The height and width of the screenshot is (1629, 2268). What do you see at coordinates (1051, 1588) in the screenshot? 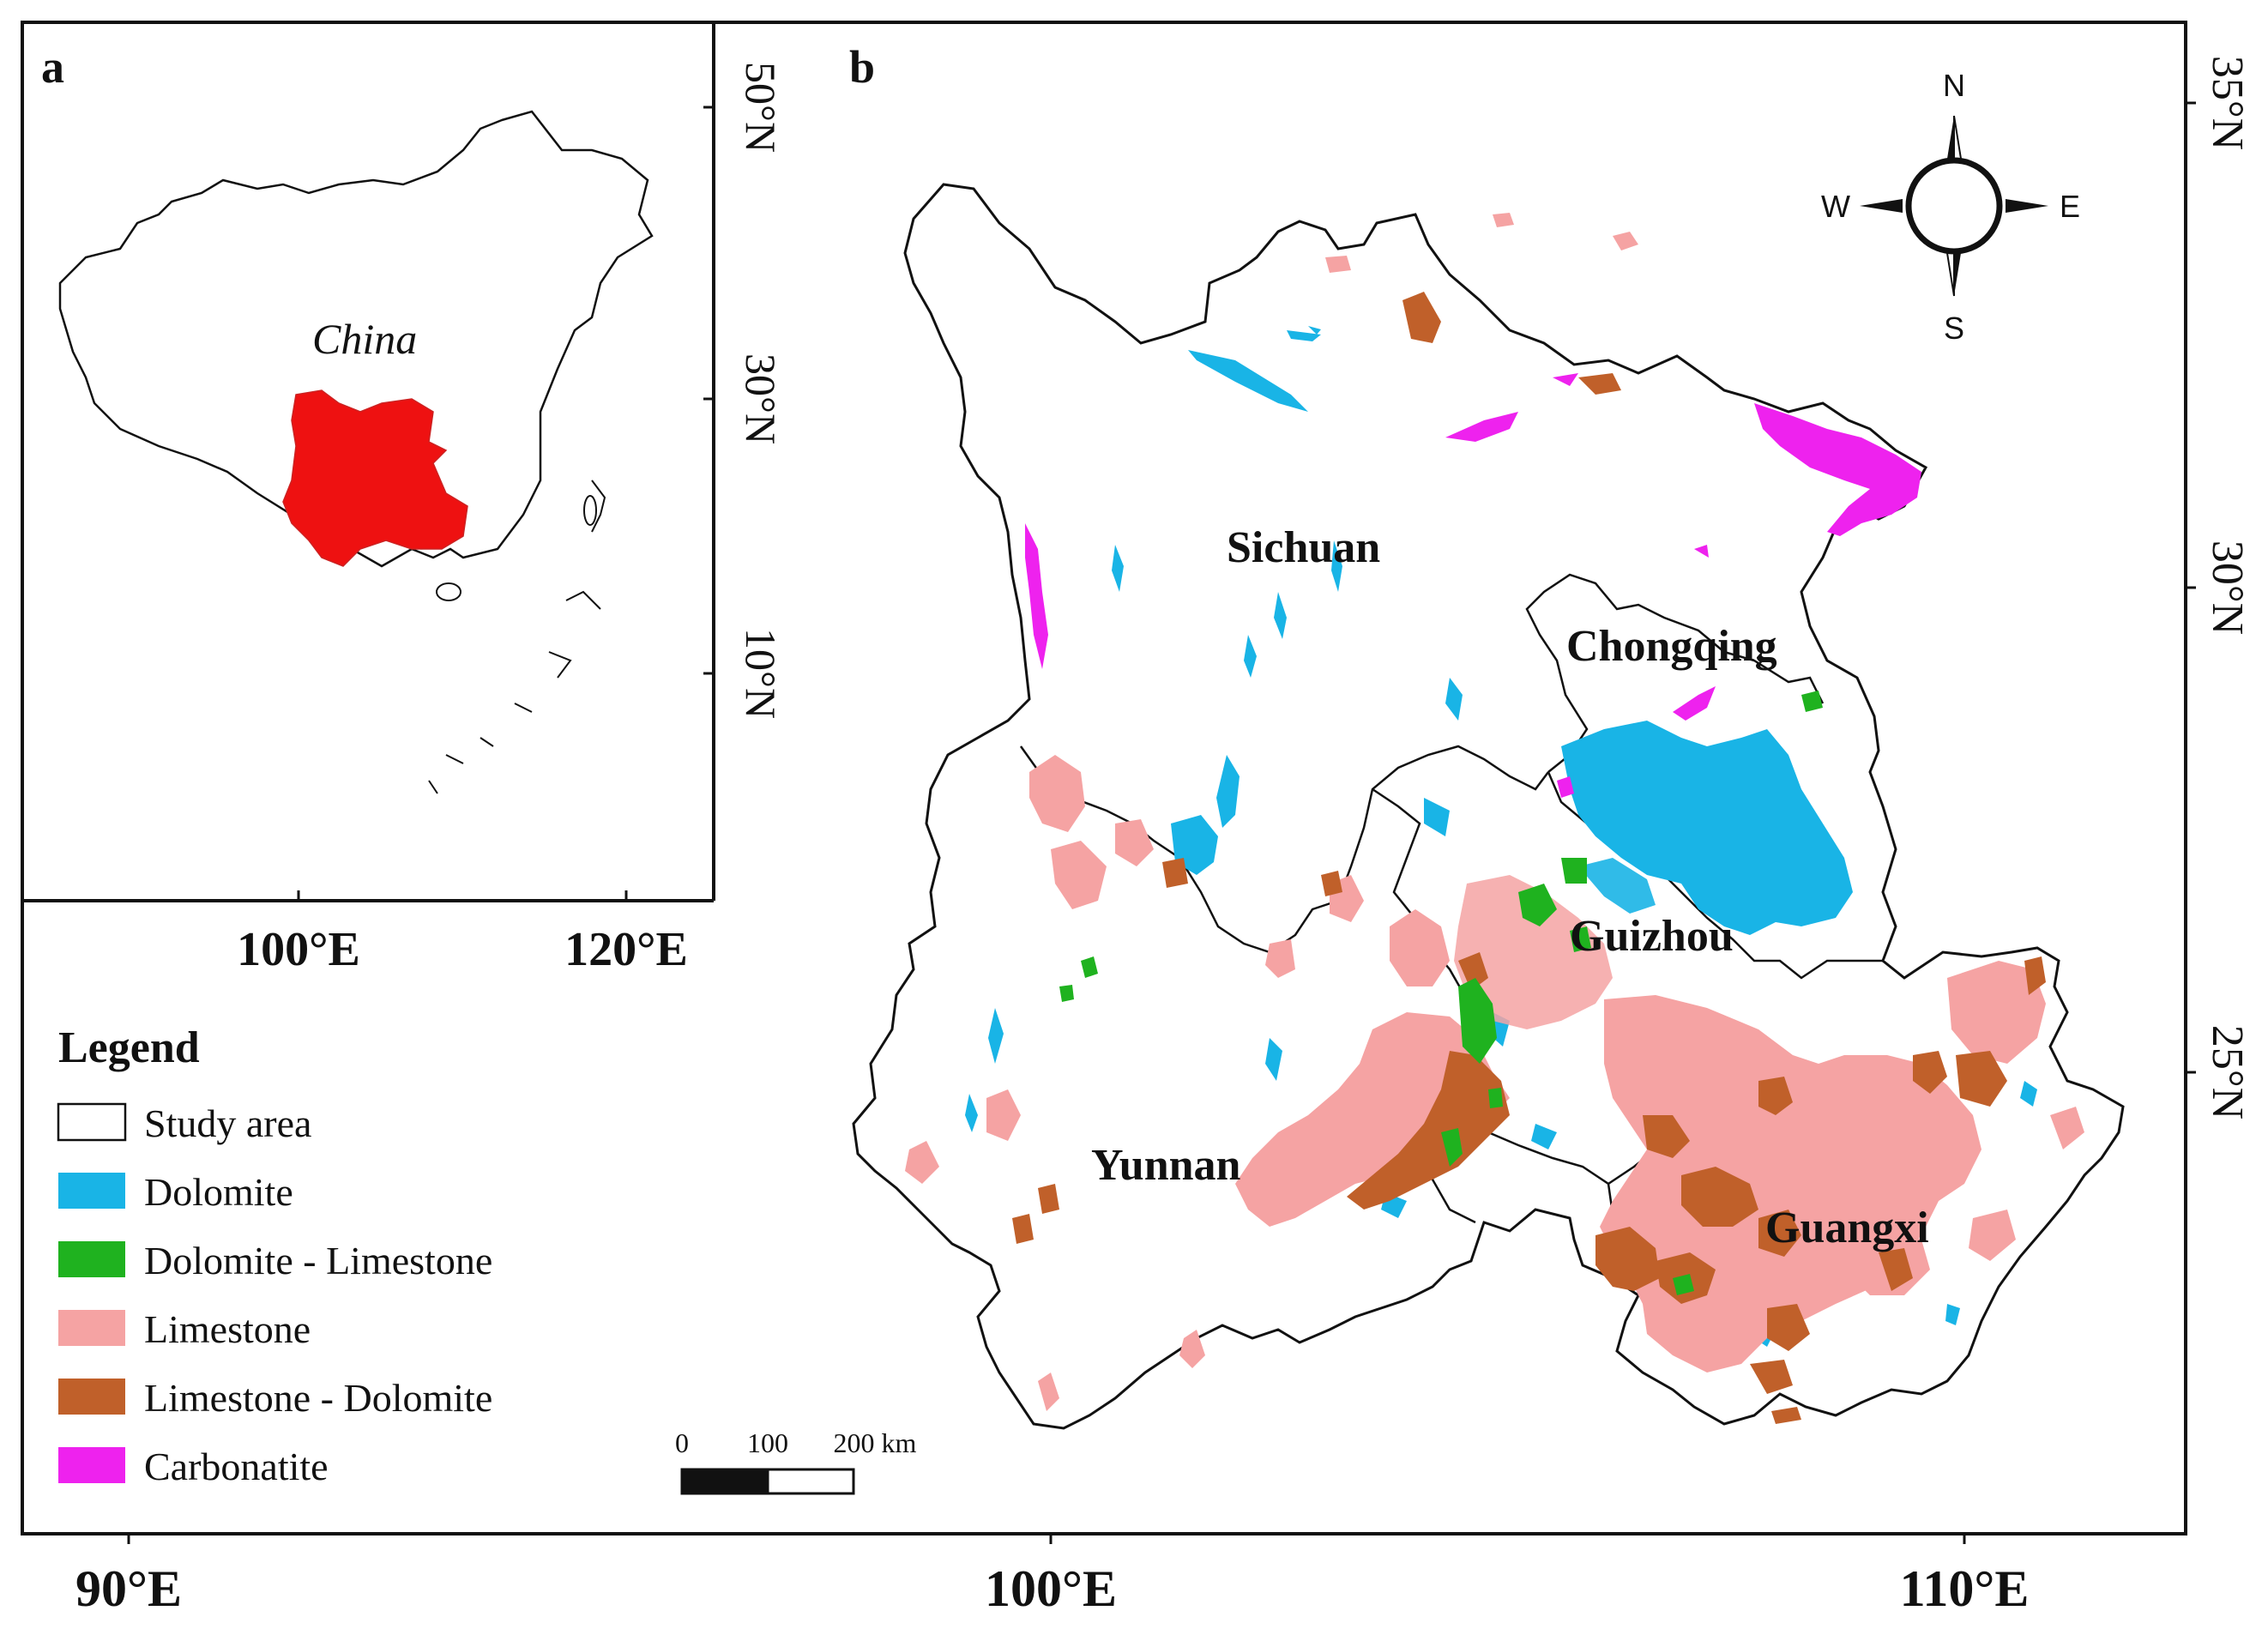
I see `lon-tick-100e-b: 100°E` at bounding box center [1051, 1588].